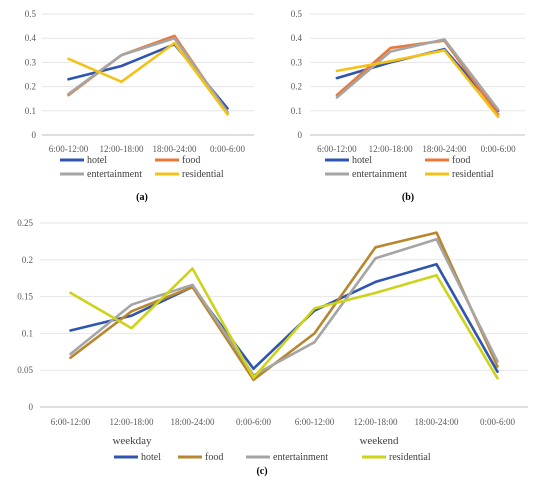  I want to click on panel-caption: (a), so click(142, 197).